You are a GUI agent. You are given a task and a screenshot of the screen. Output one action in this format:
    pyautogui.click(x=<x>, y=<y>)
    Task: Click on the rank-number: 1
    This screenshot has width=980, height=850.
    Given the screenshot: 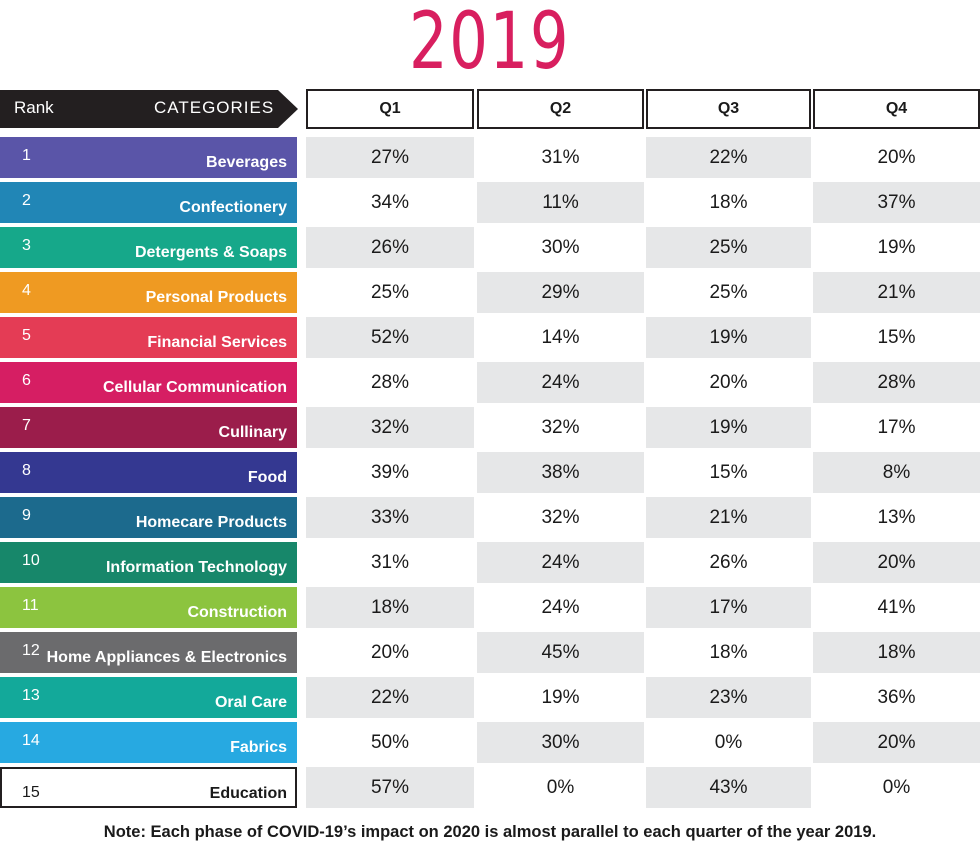 What is the action you would take?
    pyautogui.click(x=26, y=155)
    